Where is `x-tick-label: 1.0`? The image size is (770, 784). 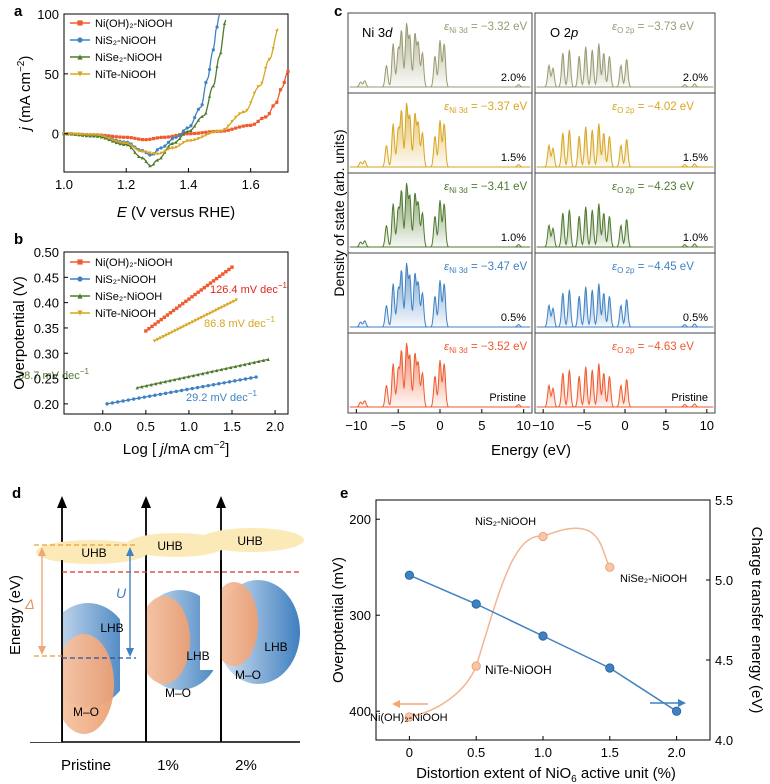
x-tick-label: 1.0 is located at coordinates (189, 426).